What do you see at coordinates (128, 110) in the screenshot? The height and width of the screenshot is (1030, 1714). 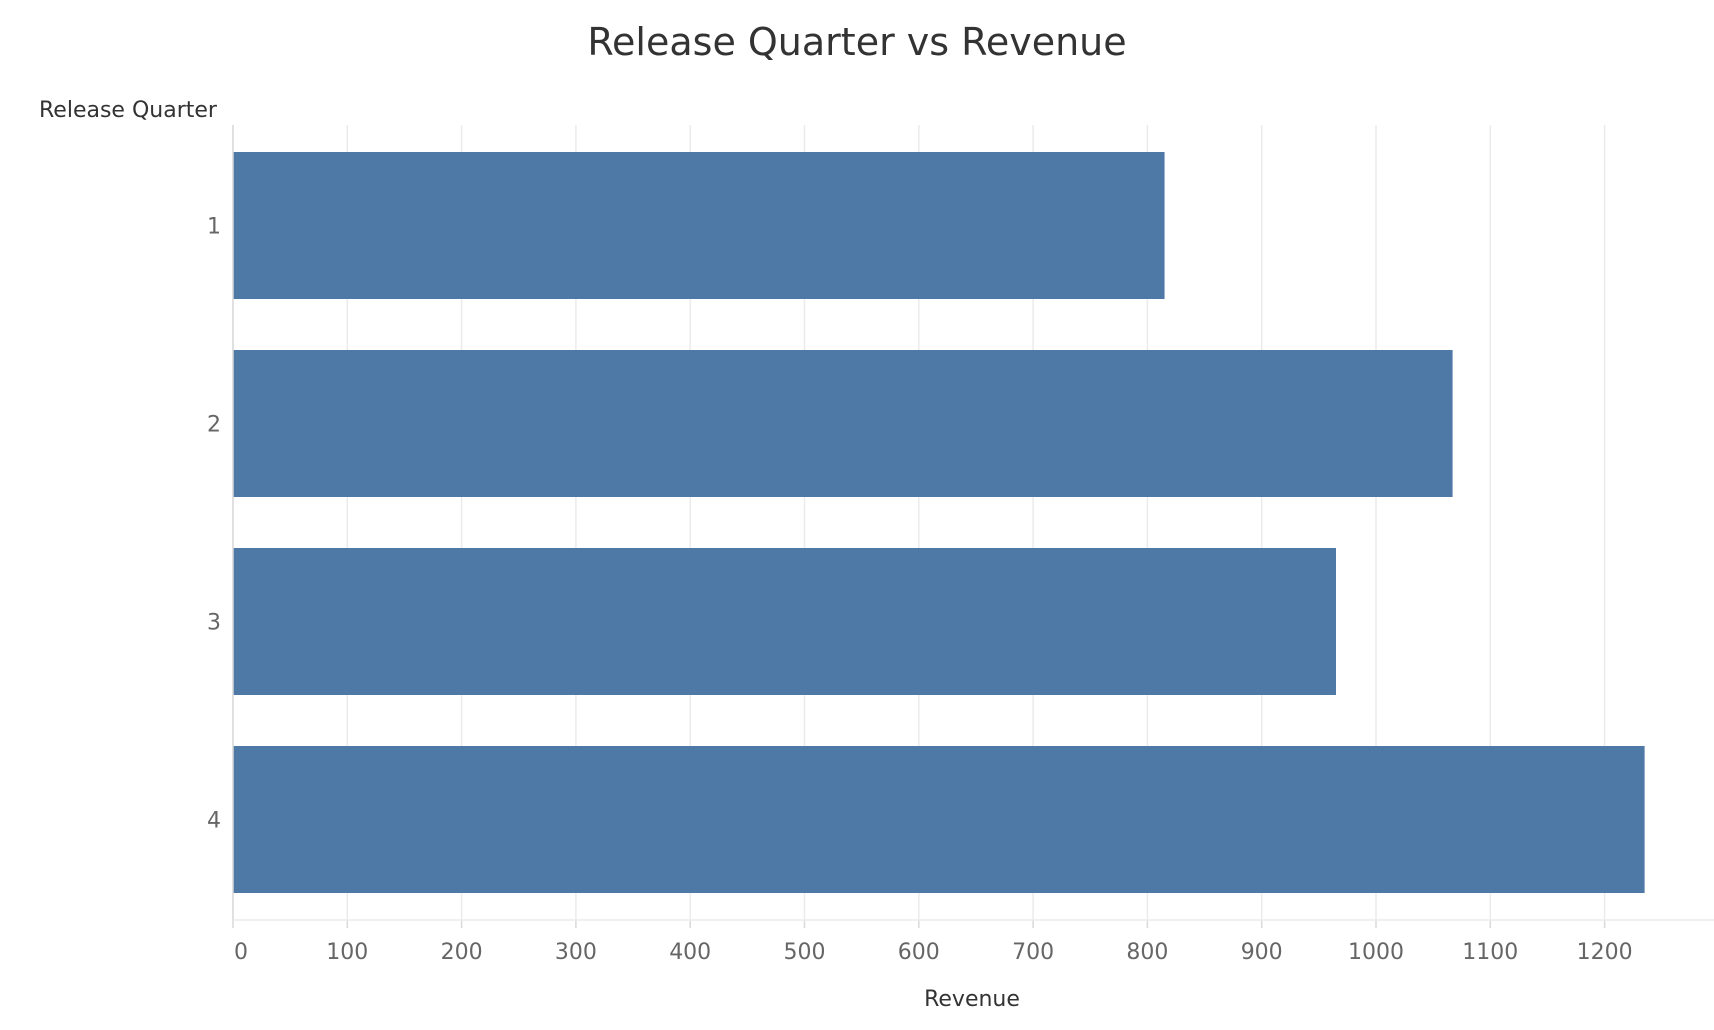 I see `y-axis-title: Release Quarter` at bounding box center [128, 110].